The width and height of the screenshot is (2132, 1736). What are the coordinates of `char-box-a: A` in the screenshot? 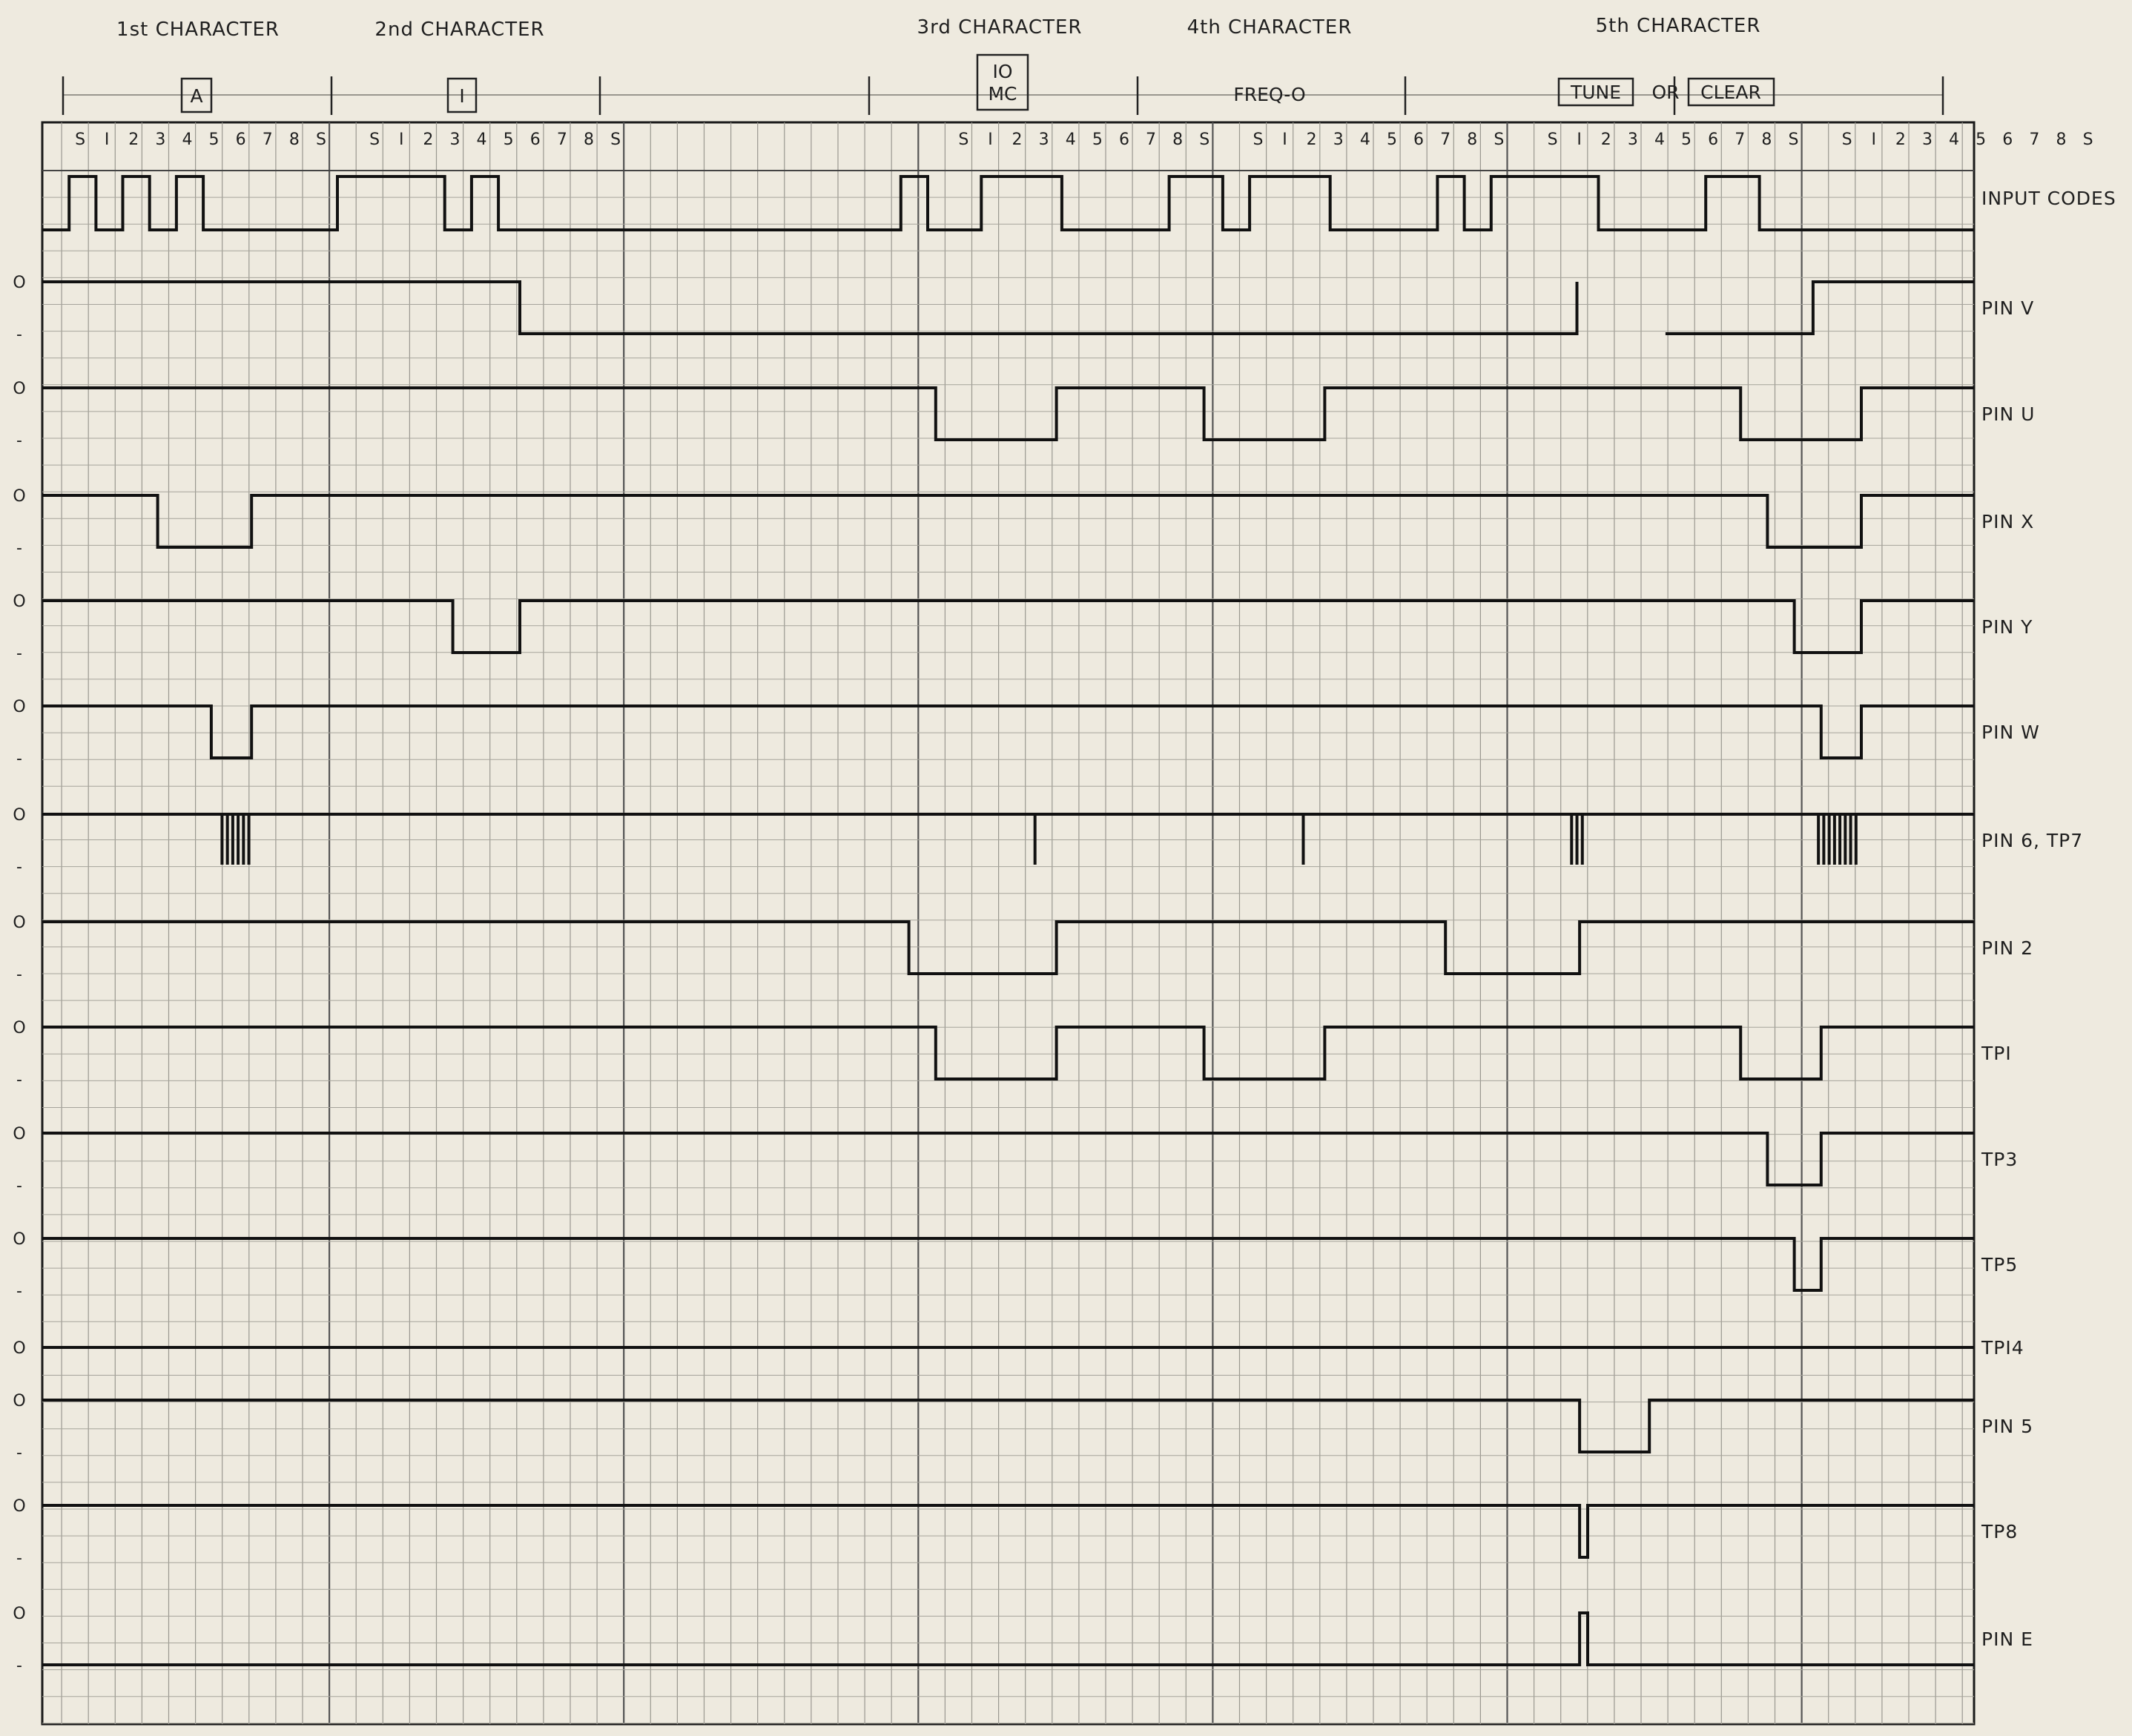 It's located at (196, 95).